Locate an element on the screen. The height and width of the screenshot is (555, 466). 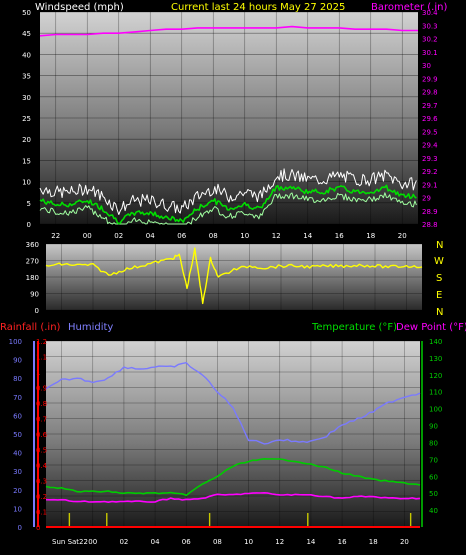
barometer-y-tick-label: 30.2 is located at coordinates (430, 40).